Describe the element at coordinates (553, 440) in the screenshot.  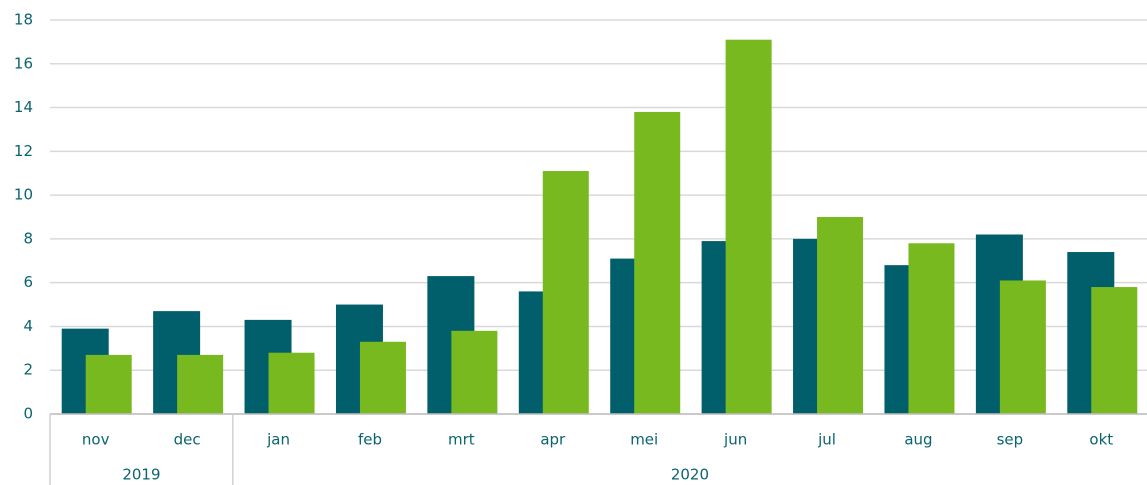
I see `x-tick-label: apr` at that location.